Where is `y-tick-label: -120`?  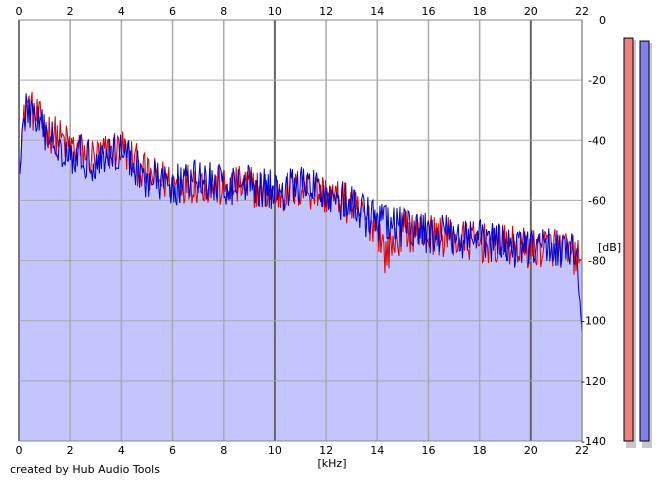 y-tick-label: -120 is located at coordinates (593, 381).